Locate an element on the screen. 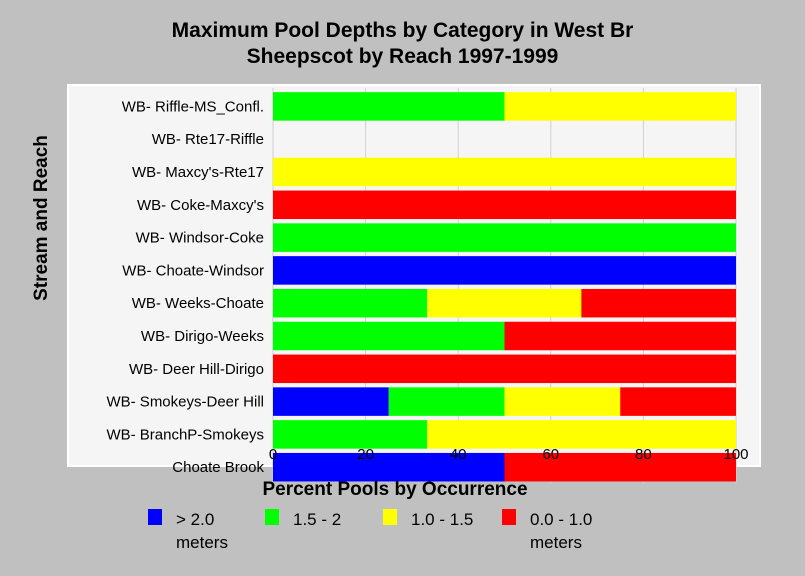  legend-item: 1.5 - 2 is located at coordinates (324, 519).